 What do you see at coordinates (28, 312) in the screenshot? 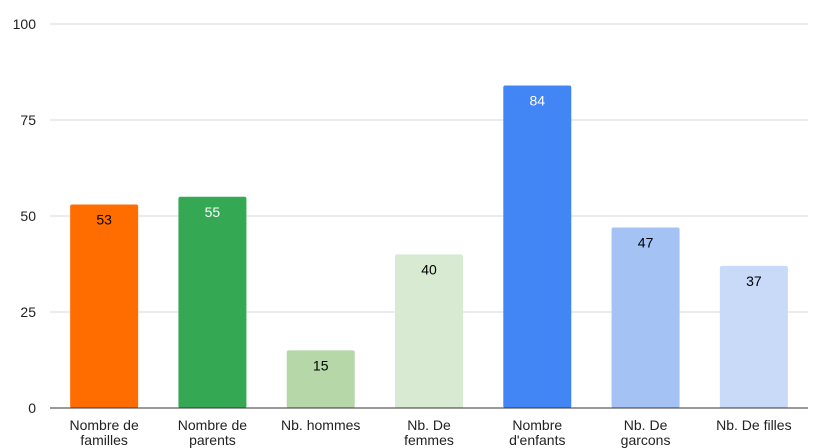
I see `y-tick-label: 25` at bounding box center [28, 312].